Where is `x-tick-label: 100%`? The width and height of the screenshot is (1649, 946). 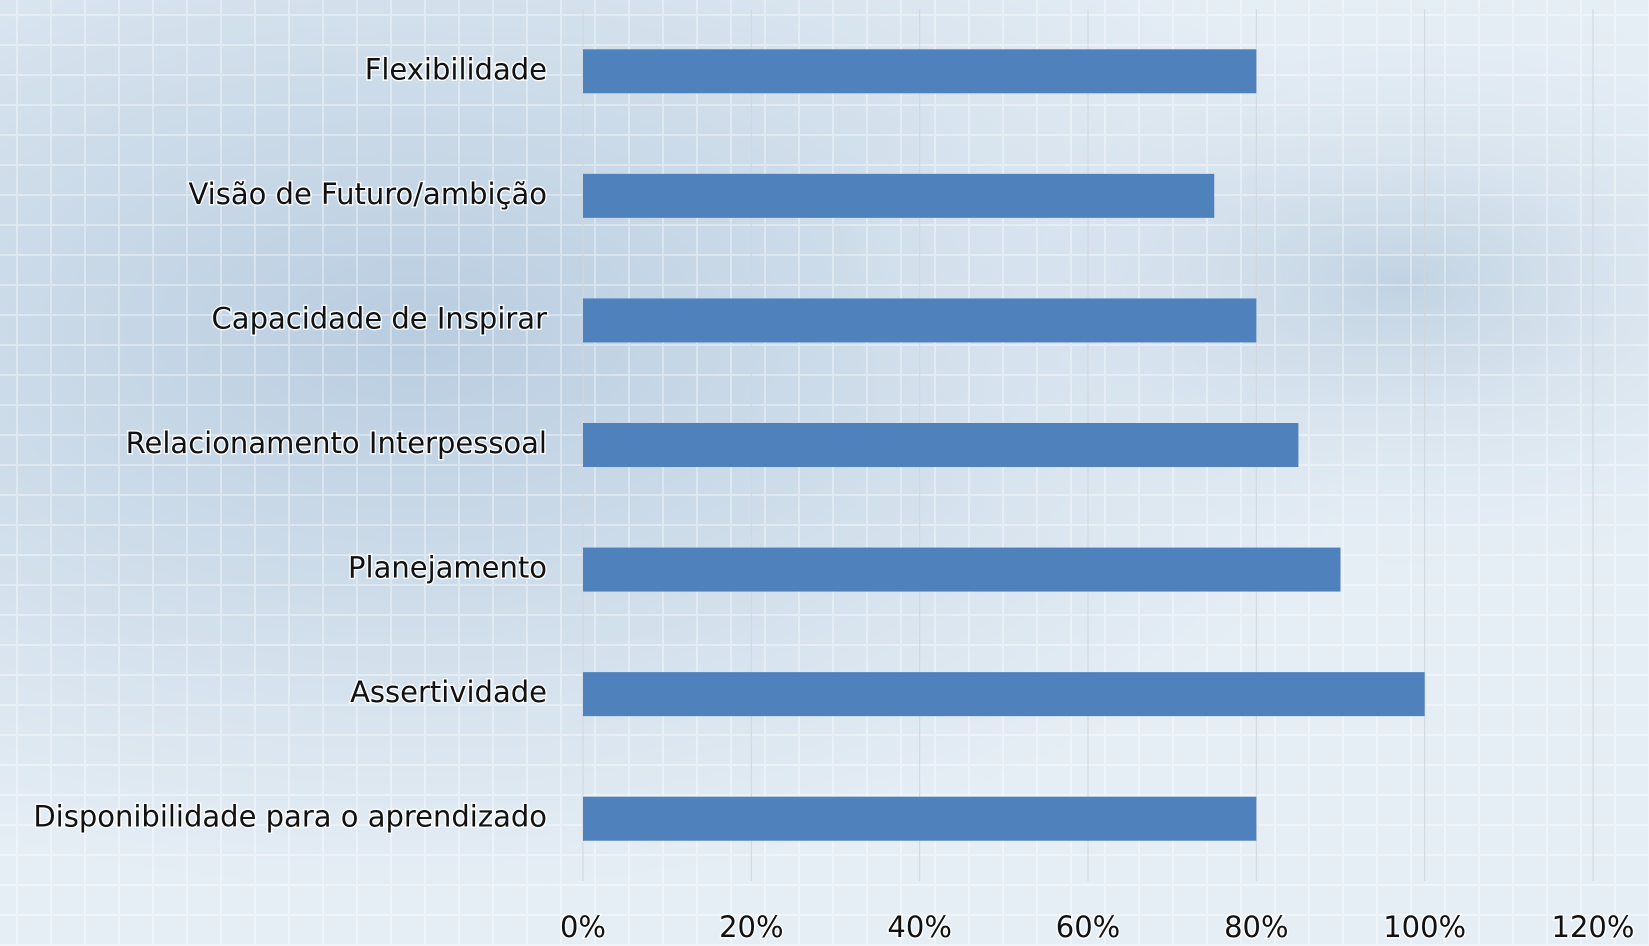
x-tick-label: 100% is located at coordinates (1424, 927).